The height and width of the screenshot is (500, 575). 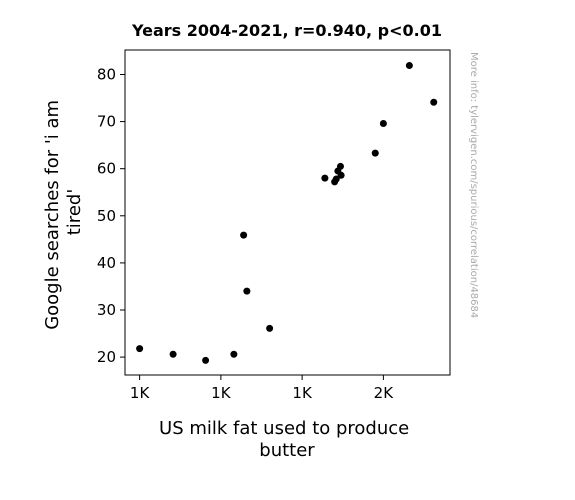 I want to click on y-tick-label: 70, so click(x=106, y=122).